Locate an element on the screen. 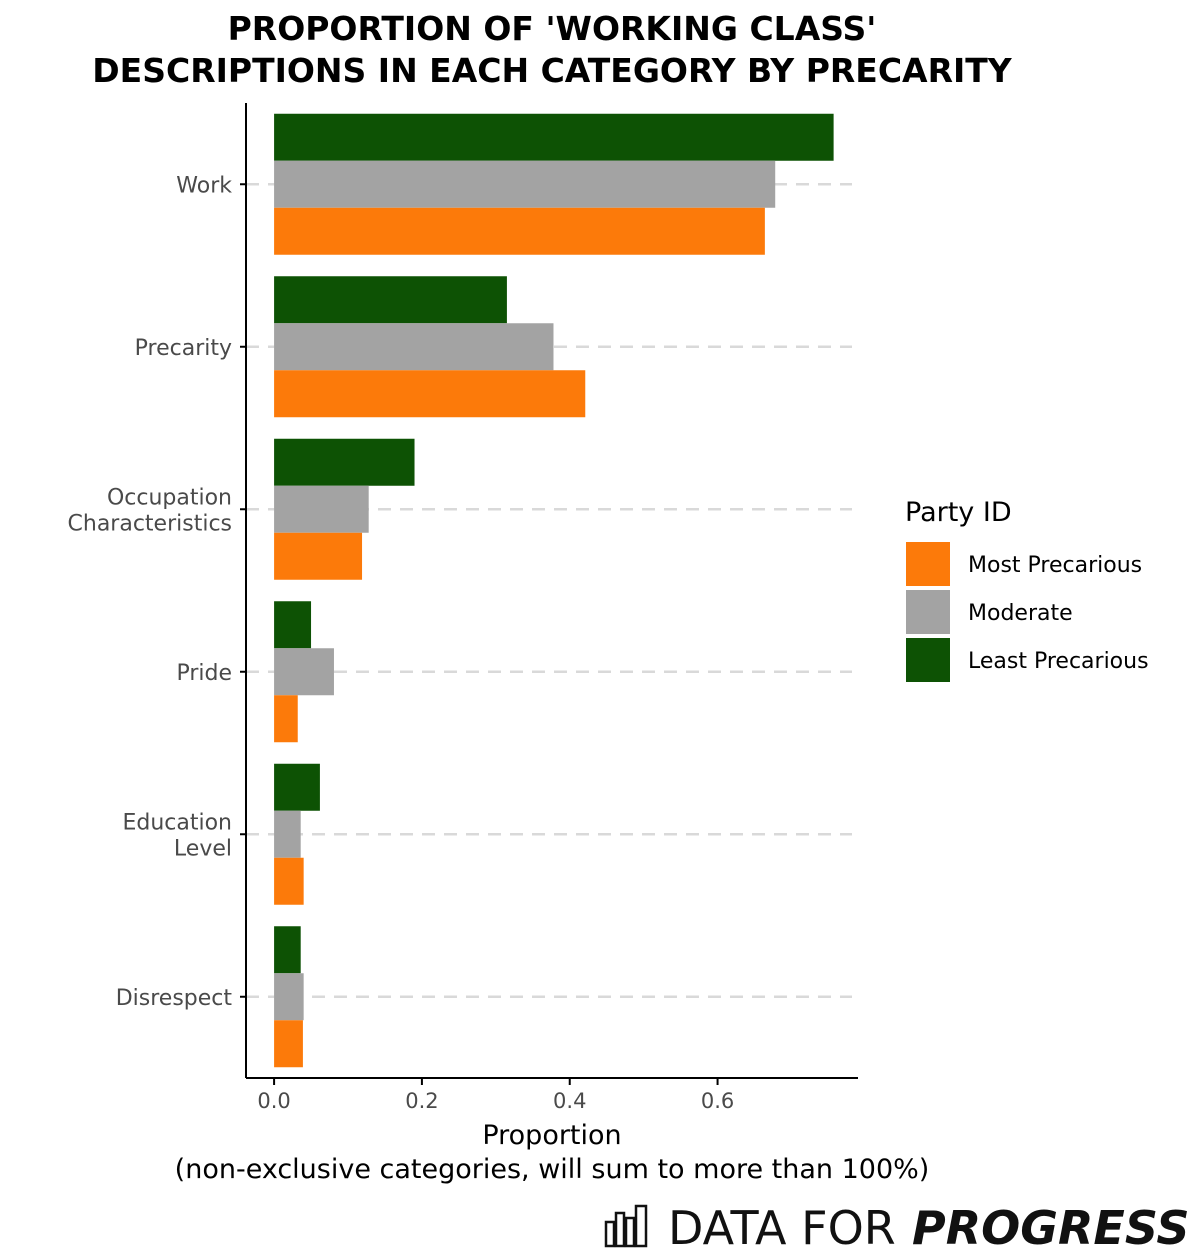 This screenshot has width=1200, height=1253. legend-label: Most Precarious is located at coordinates (1055, 565).